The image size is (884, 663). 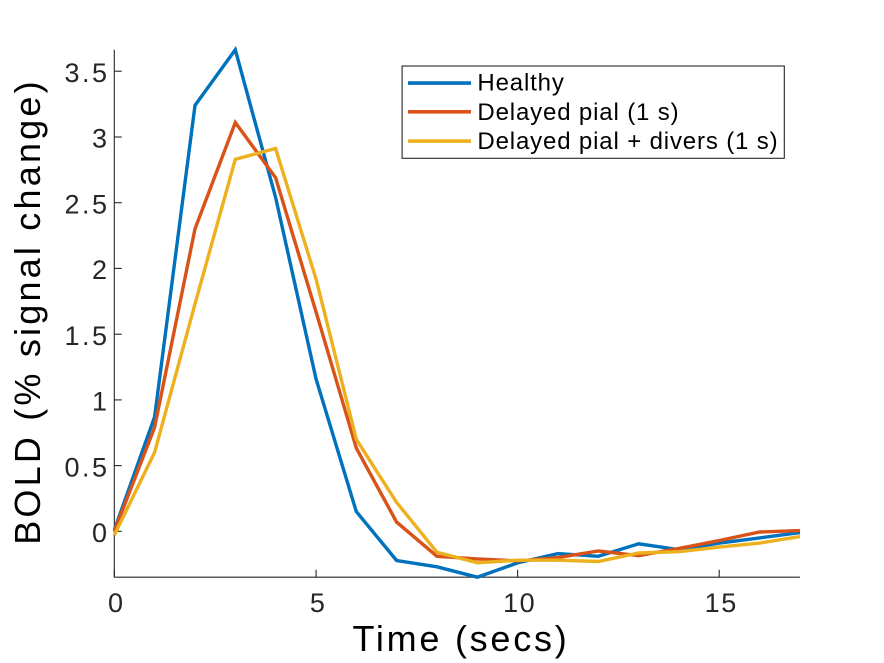 I want to click on svg-text: Healthy, so click(x=520, y=83).